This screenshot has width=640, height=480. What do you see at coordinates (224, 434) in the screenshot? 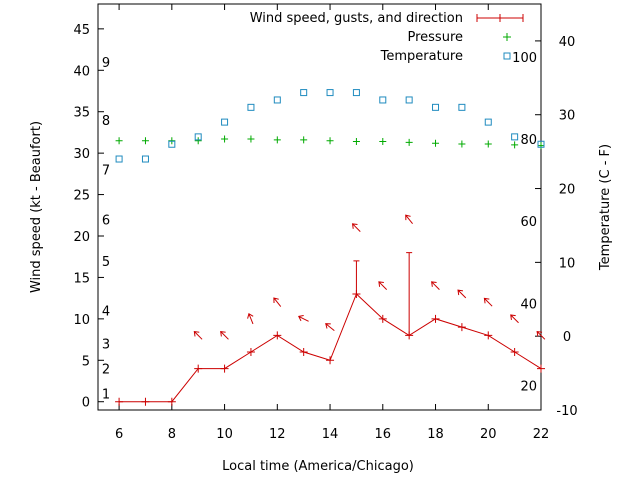
I see `x-tick-label: 10` at bounding box center [224, 434].